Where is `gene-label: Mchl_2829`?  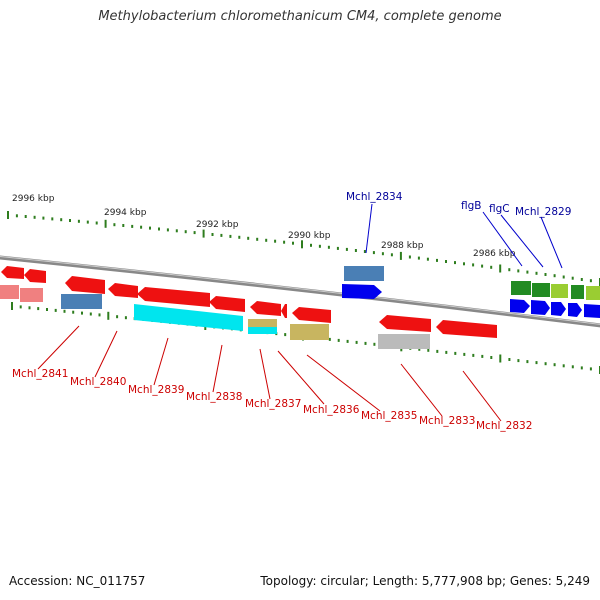 gene-label: Mchl_2829 is located at coordinates (543, 212).